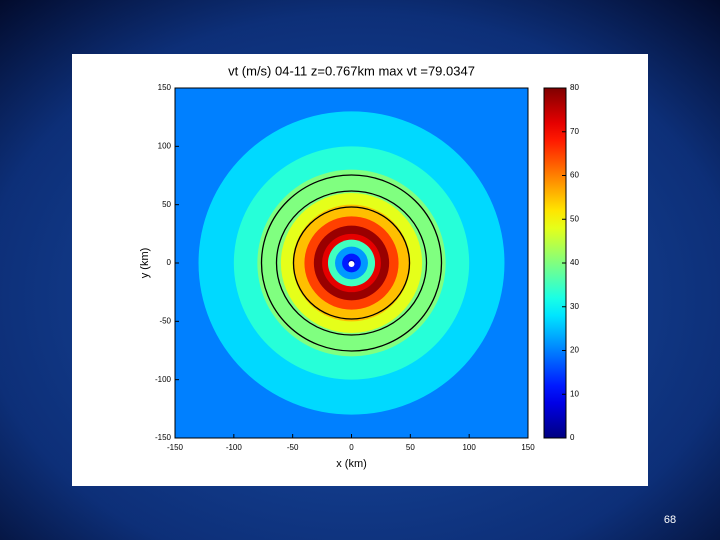 The image size is (720, 545). I want to click on colorbar-tick-label: 0, so click(572, 437).